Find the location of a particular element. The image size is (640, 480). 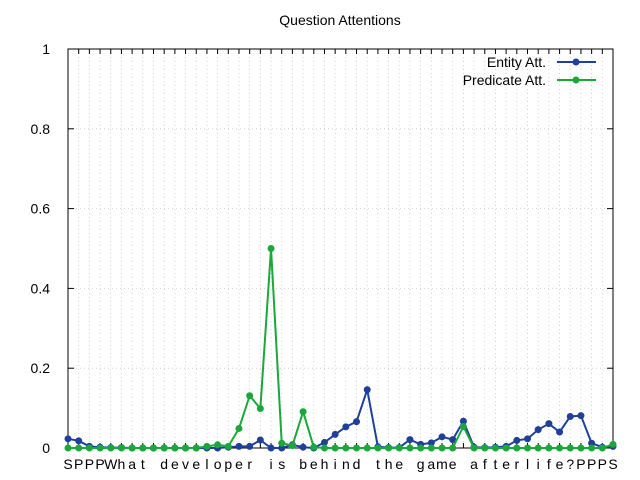

legend-marker-entity-att is located at coordinates (576, 62).